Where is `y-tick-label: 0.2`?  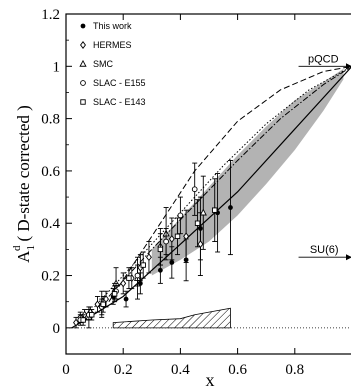
y-tick-label: 0.2 is located at coordinates (50, 277).